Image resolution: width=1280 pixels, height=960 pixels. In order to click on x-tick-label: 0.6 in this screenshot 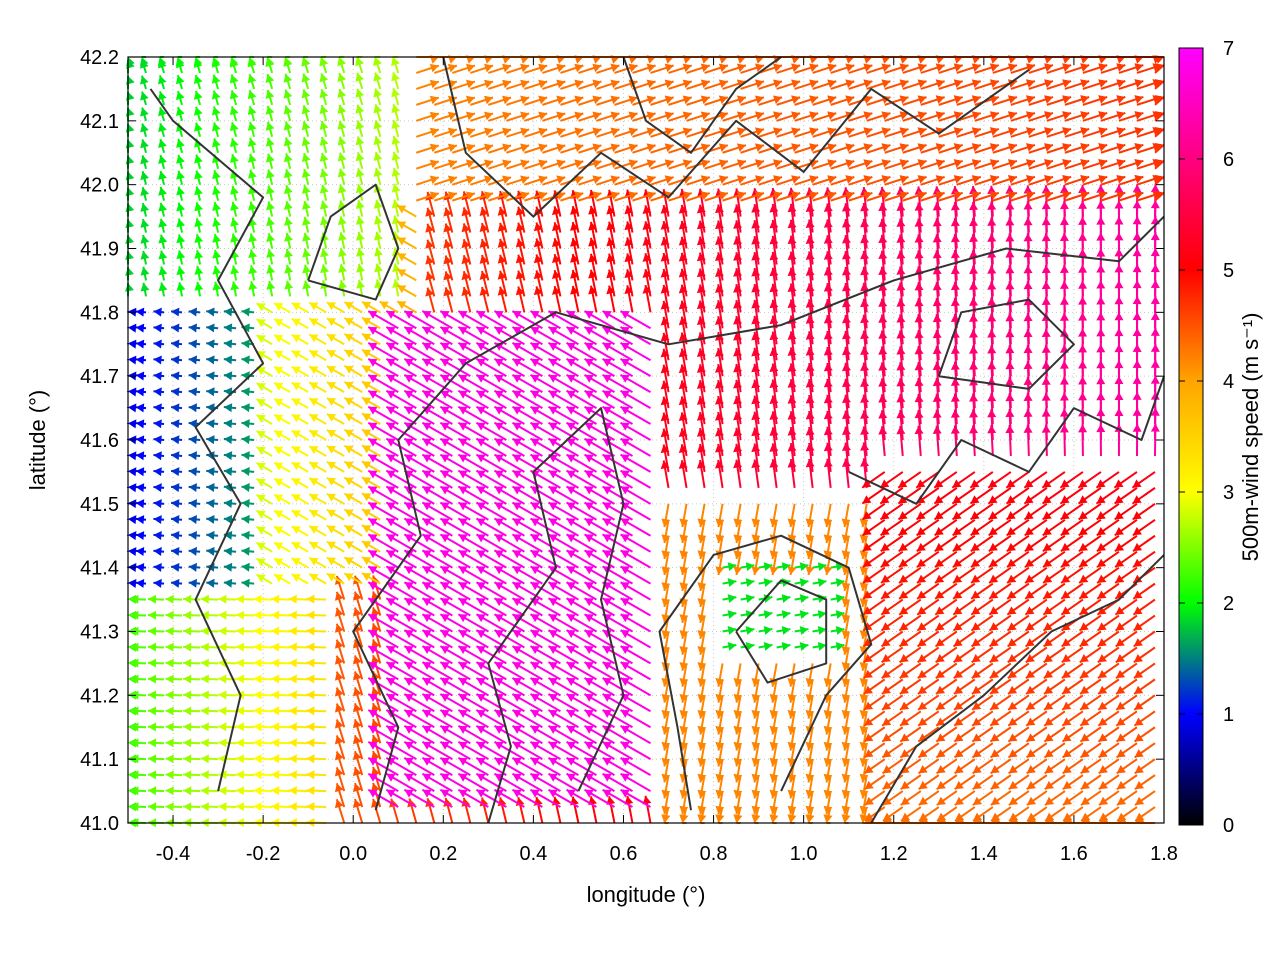, I will do `click(624, 854)`.